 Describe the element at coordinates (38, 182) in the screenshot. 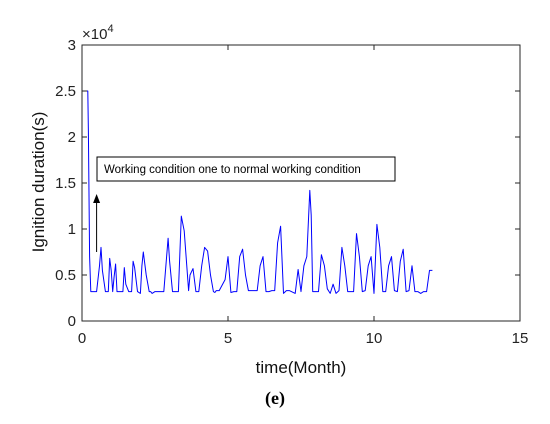

I see `y-axis-label: Ignition duration(s)` at that location.